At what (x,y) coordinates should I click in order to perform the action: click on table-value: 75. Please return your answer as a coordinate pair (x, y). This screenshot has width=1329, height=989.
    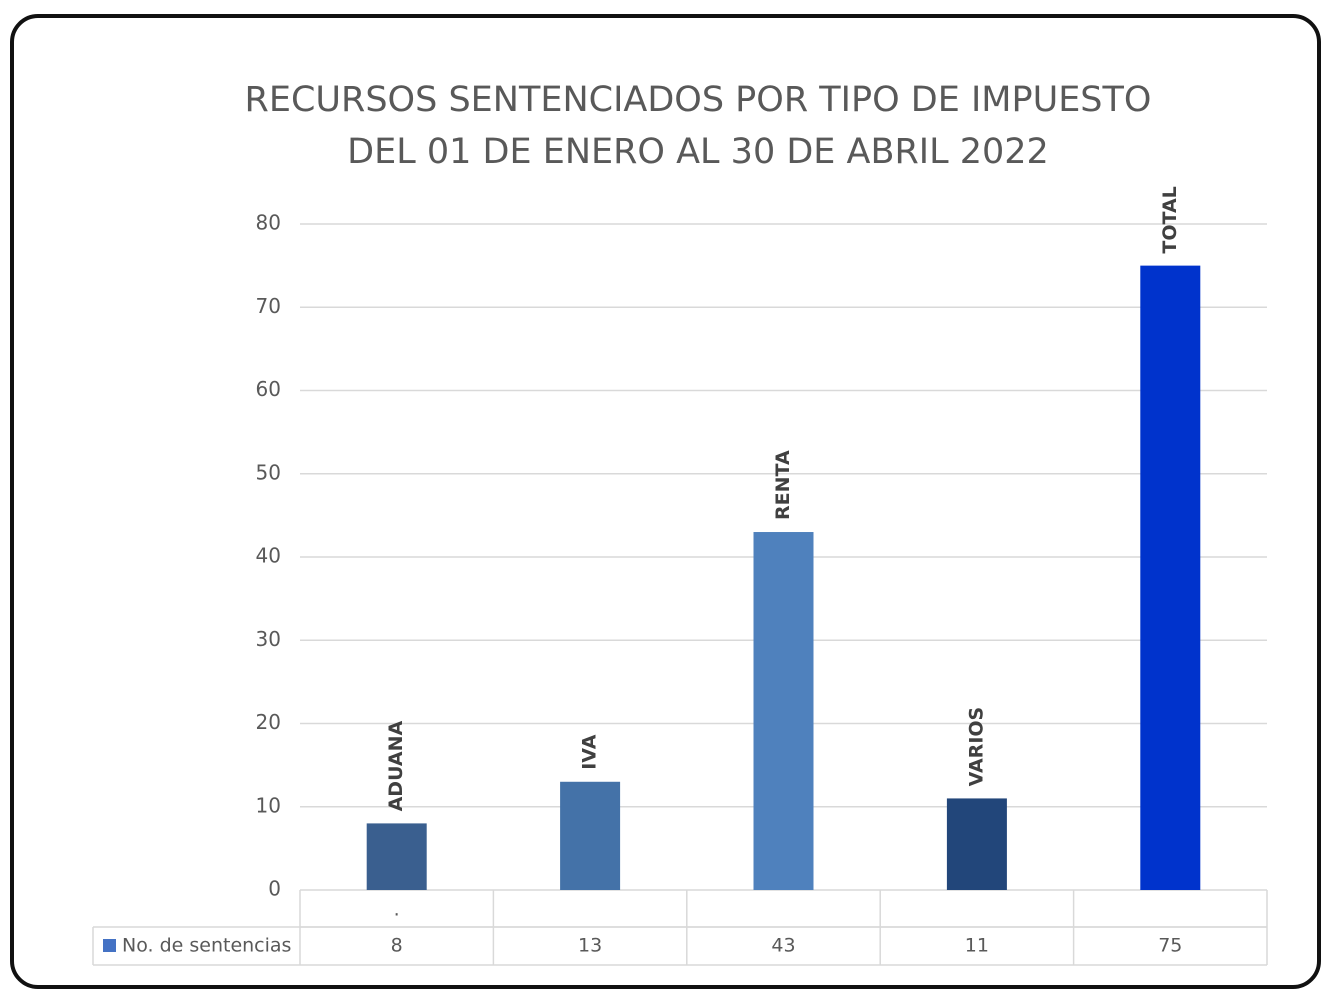
    Looking at the image, I should click on (1170, 946).